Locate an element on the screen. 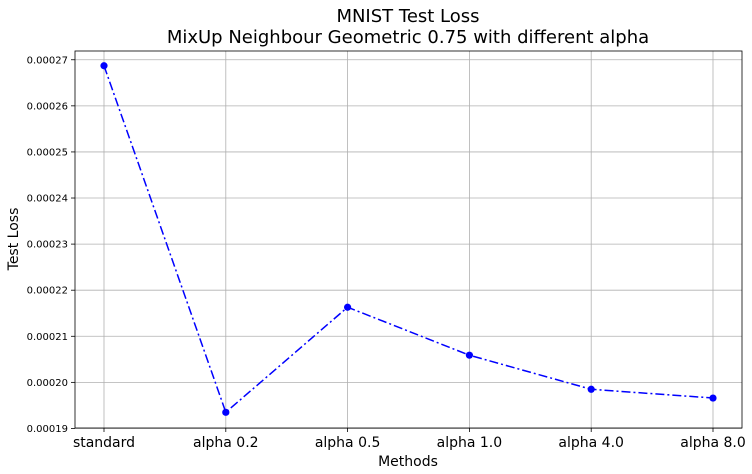  y-tick-label: 0.00026 is located at coordinates (47, 106).